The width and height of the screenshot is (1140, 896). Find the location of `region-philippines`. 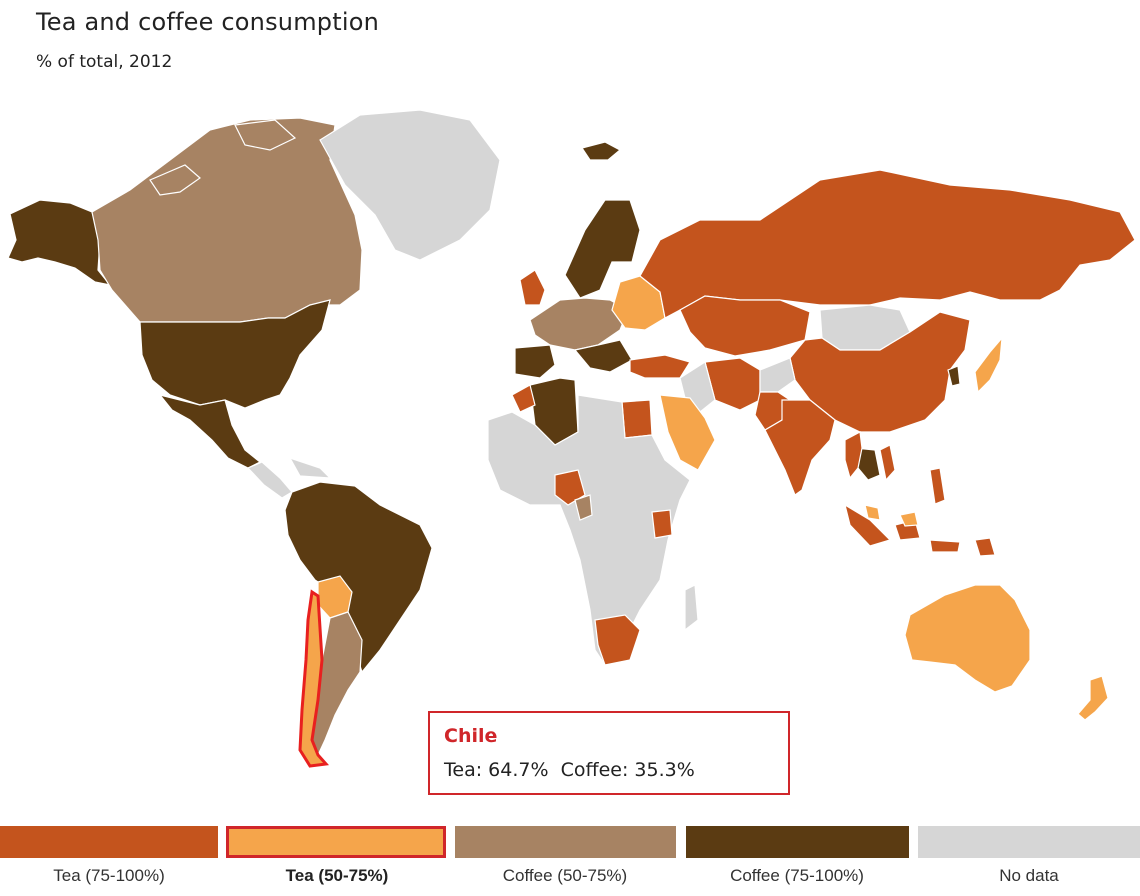

region-philippines is located at coordinates (937, 486).